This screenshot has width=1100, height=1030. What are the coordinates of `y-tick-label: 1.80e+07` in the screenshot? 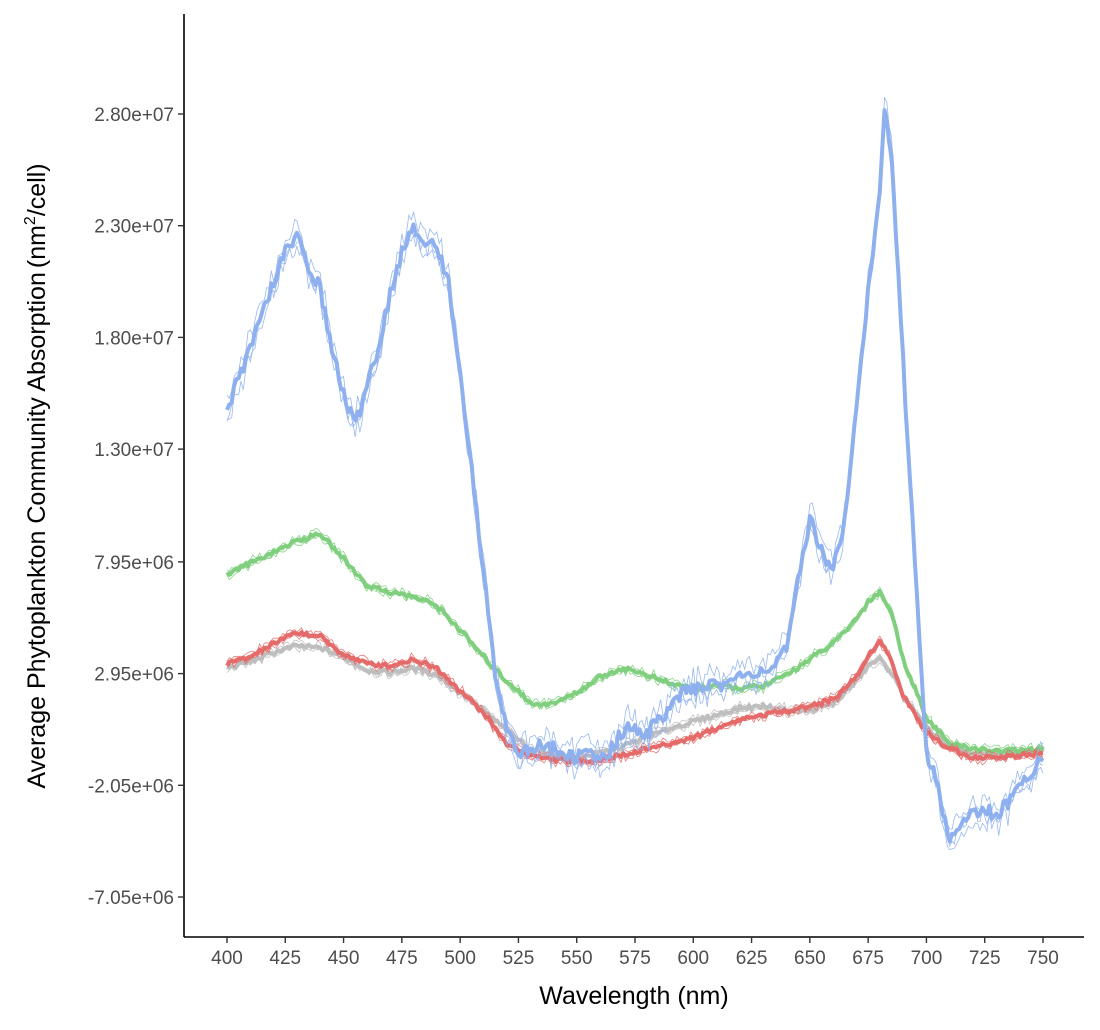 It's located at (134, 338).